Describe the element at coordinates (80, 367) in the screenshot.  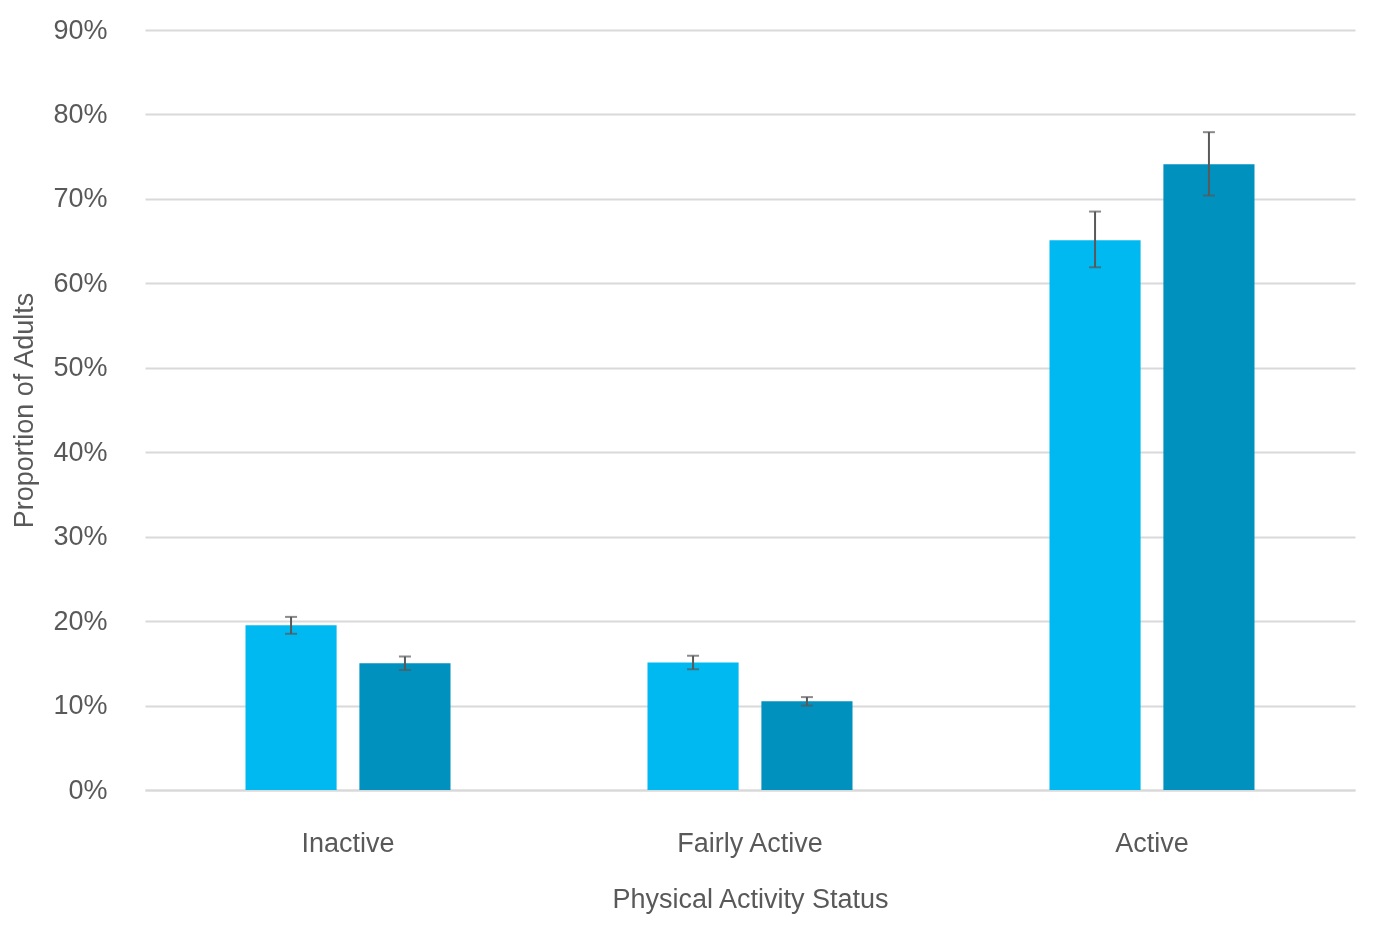
I see `y-tick-label: 50%` at that location.